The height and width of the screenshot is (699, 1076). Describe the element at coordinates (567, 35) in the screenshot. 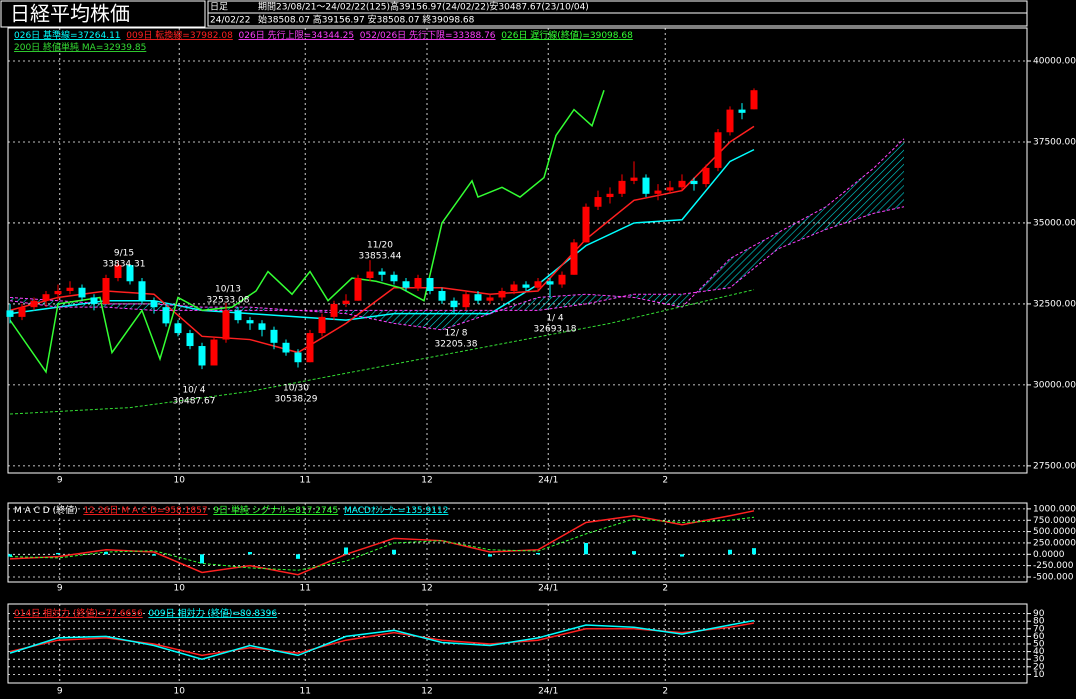

I see `legend-entry: 026日 遅行線(終値)=39098.68` at that location.